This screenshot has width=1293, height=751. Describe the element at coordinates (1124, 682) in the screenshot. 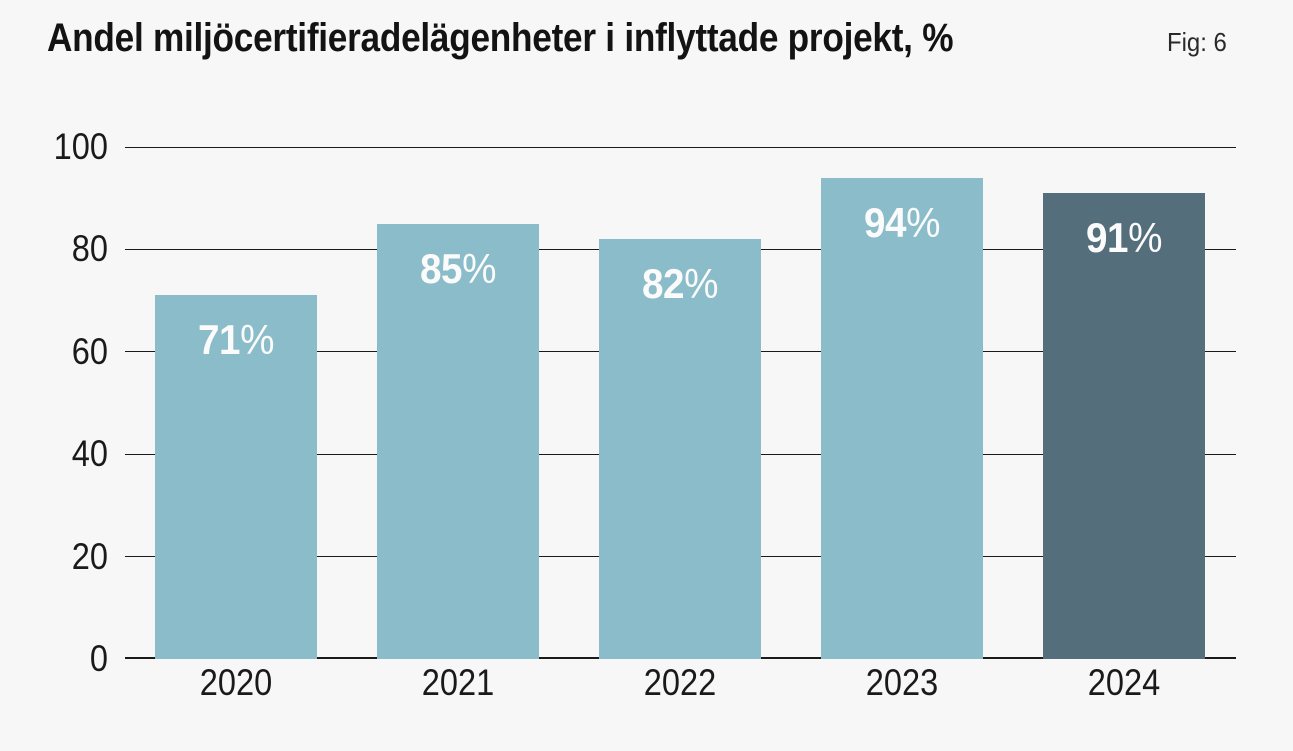

I see `x-tick-label-2024: 2024` at that location.